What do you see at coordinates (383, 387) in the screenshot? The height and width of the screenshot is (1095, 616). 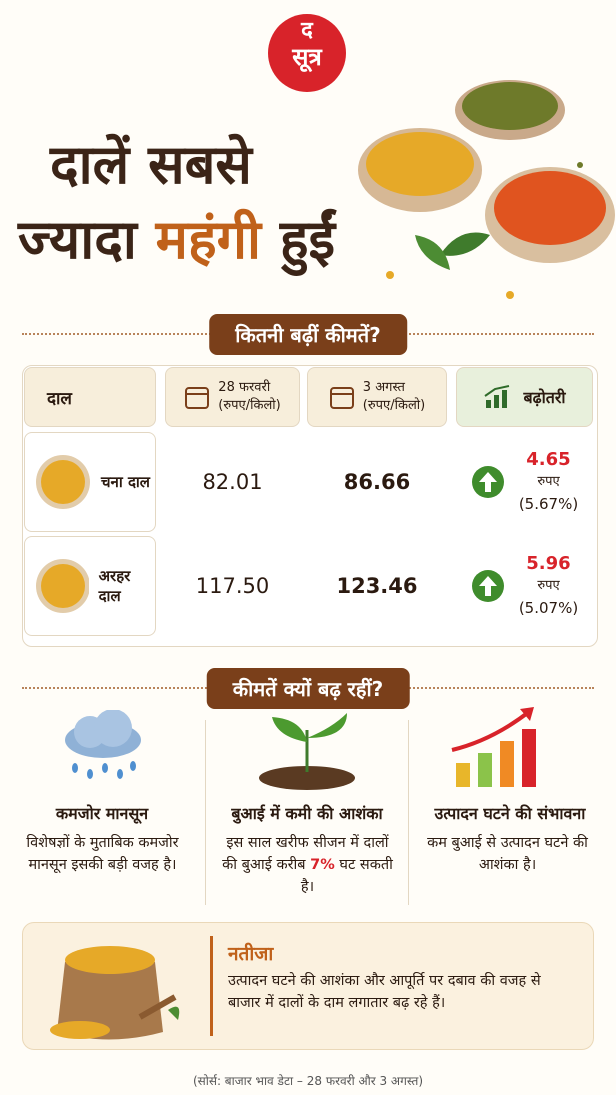 I see `header-label: 3 अगस्त` at bounding box center [383, 387].